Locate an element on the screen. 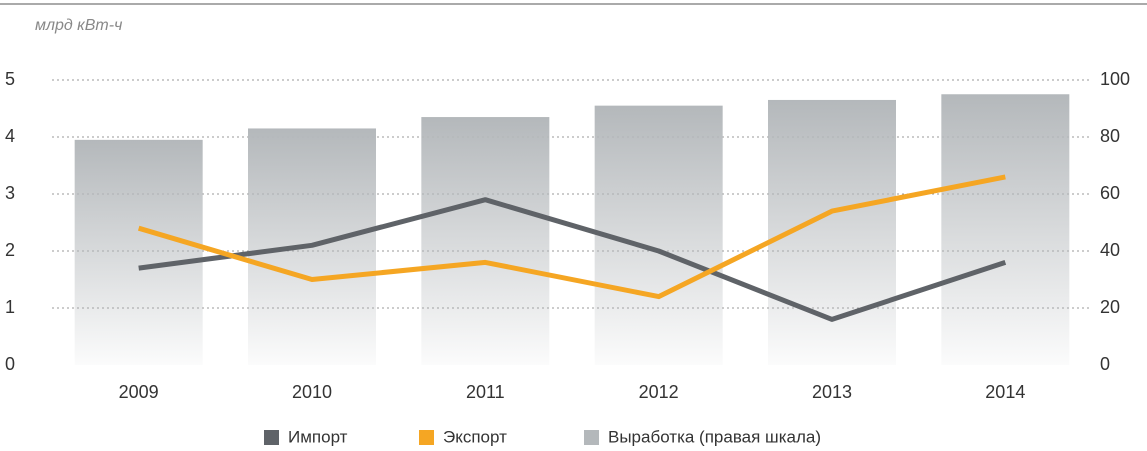 The width and height of the screenshot is (1147, 451). y2-tick-label: 20 is located at coordinates (1110, 307).